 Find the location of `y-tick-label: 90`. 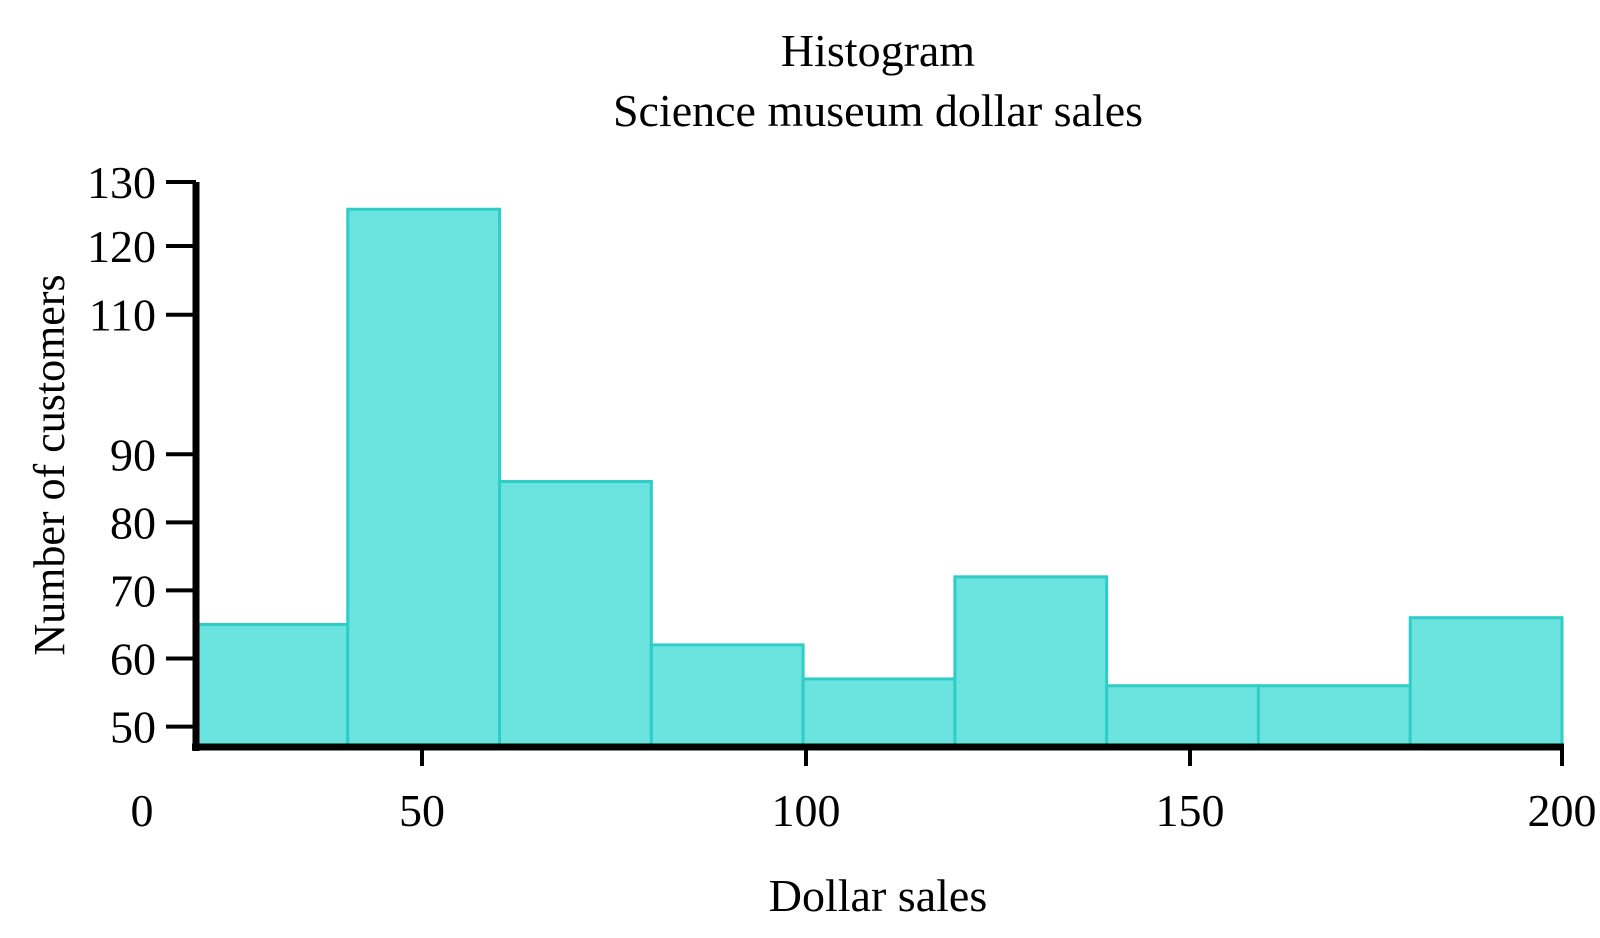

y-tick-label: 90 is located at coordinates (133, 454).